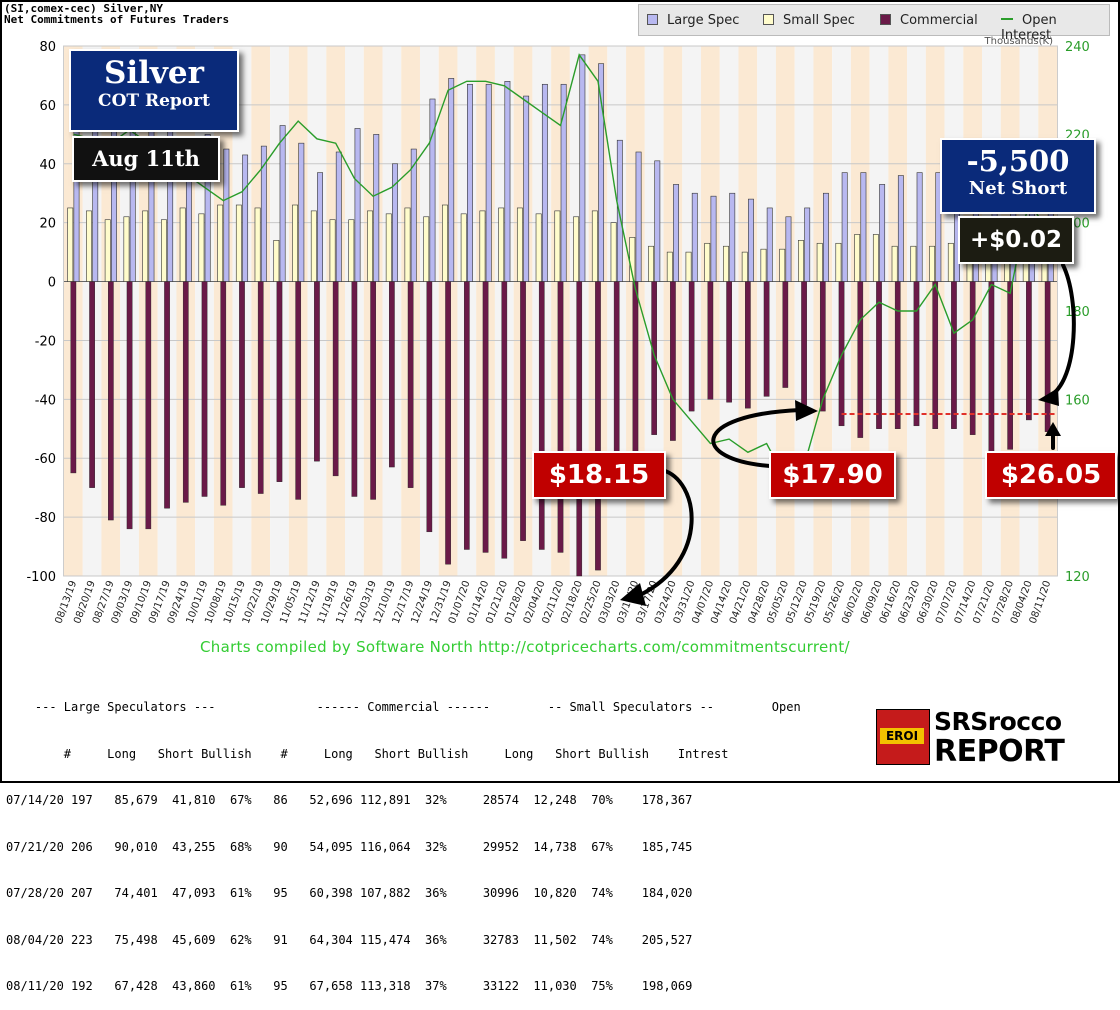  What do you see at coordinates (809, 20) in the screenshot?
I see `legend-small-spec: Small Spec` at bounding box center [809, 20].